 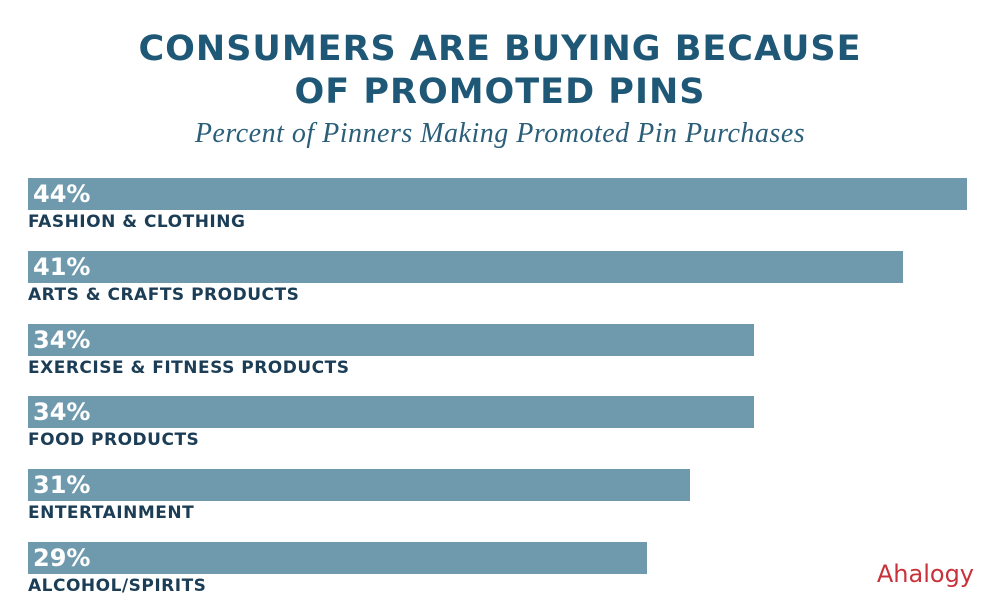 I want to click on value-label: 29%, so click(x=62, y=558).